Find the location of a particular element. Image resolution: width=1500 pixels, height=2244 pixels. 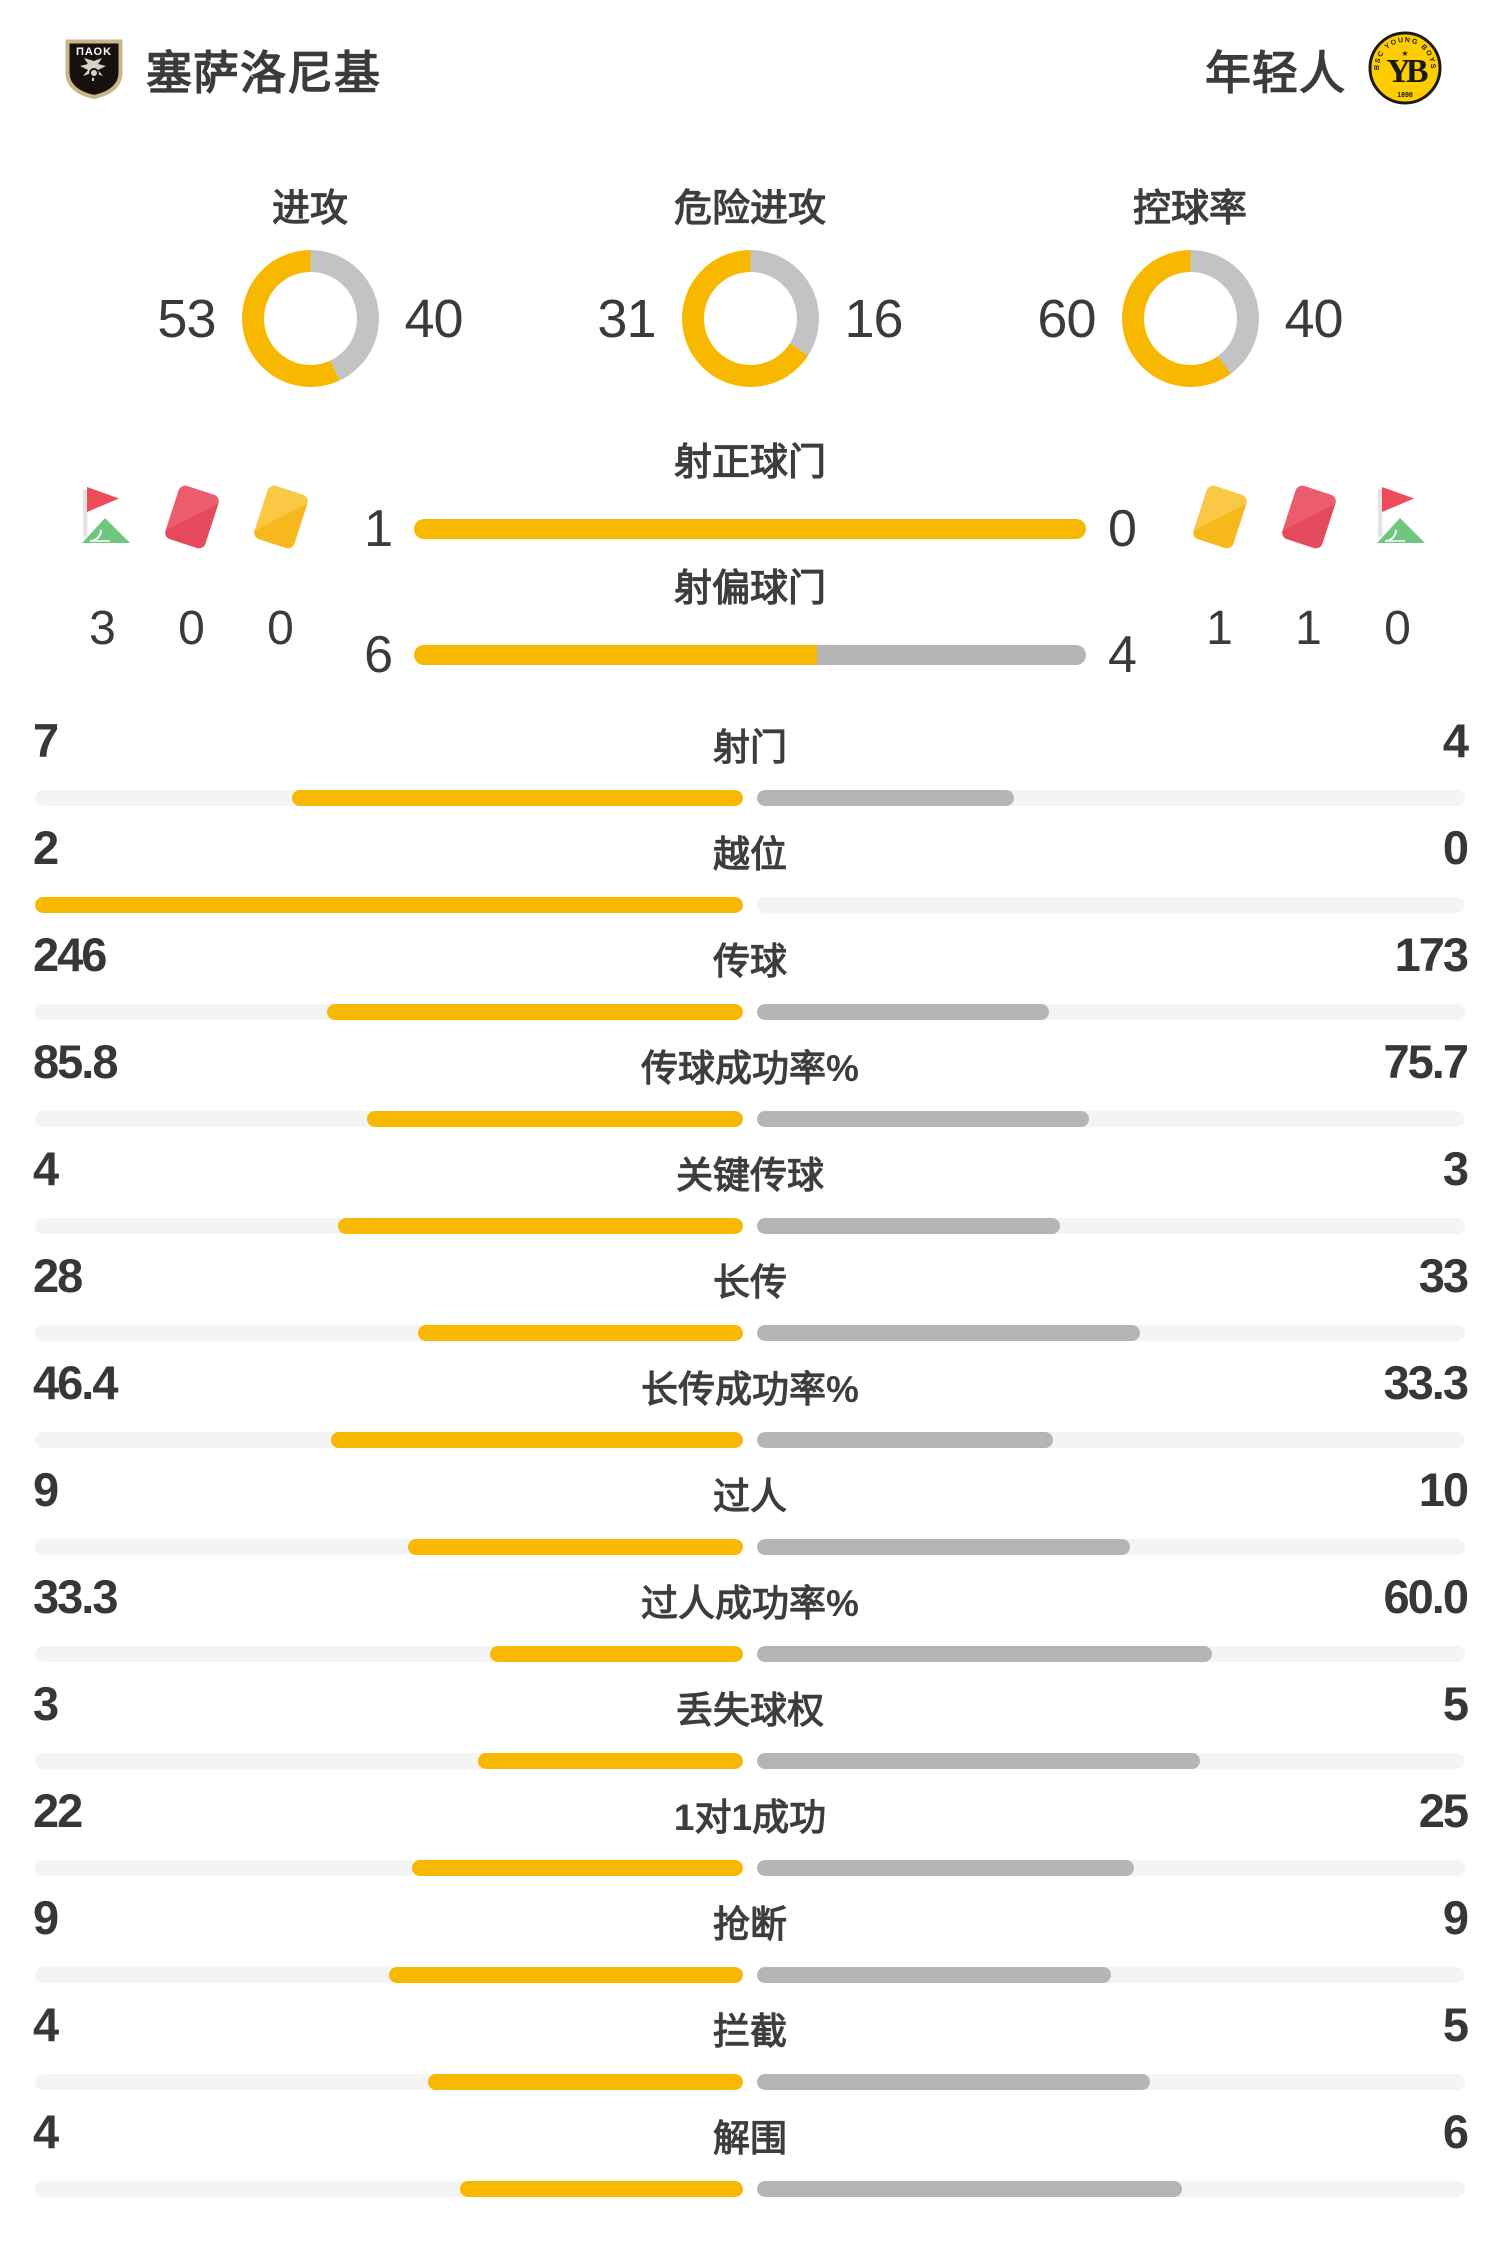

stat-away-value: 10 is located at coordinates (1443, 1489).